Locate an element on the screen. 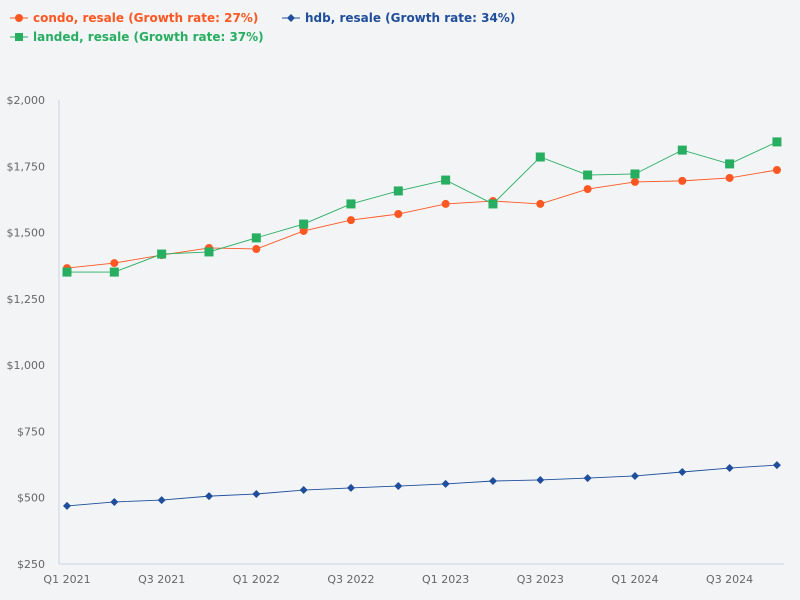  x-tick-label: Q1 2023 is located at coordinates (445, 579).